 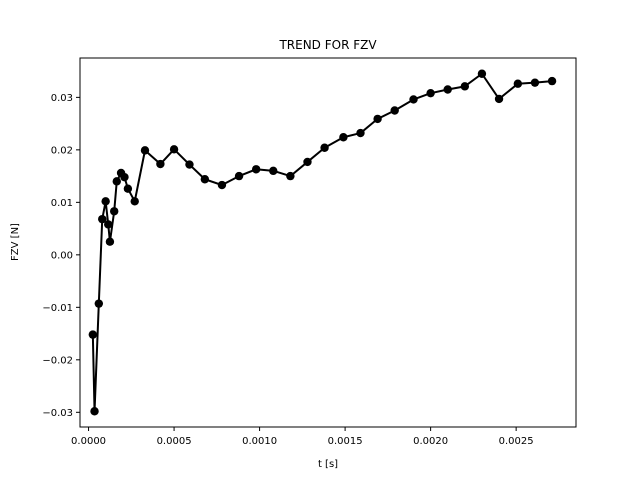 What do you see at coordinates (327, 45) in the screenshot?
I see `chart-title: TREND FOR FZV` at bounding box center [327, 45].